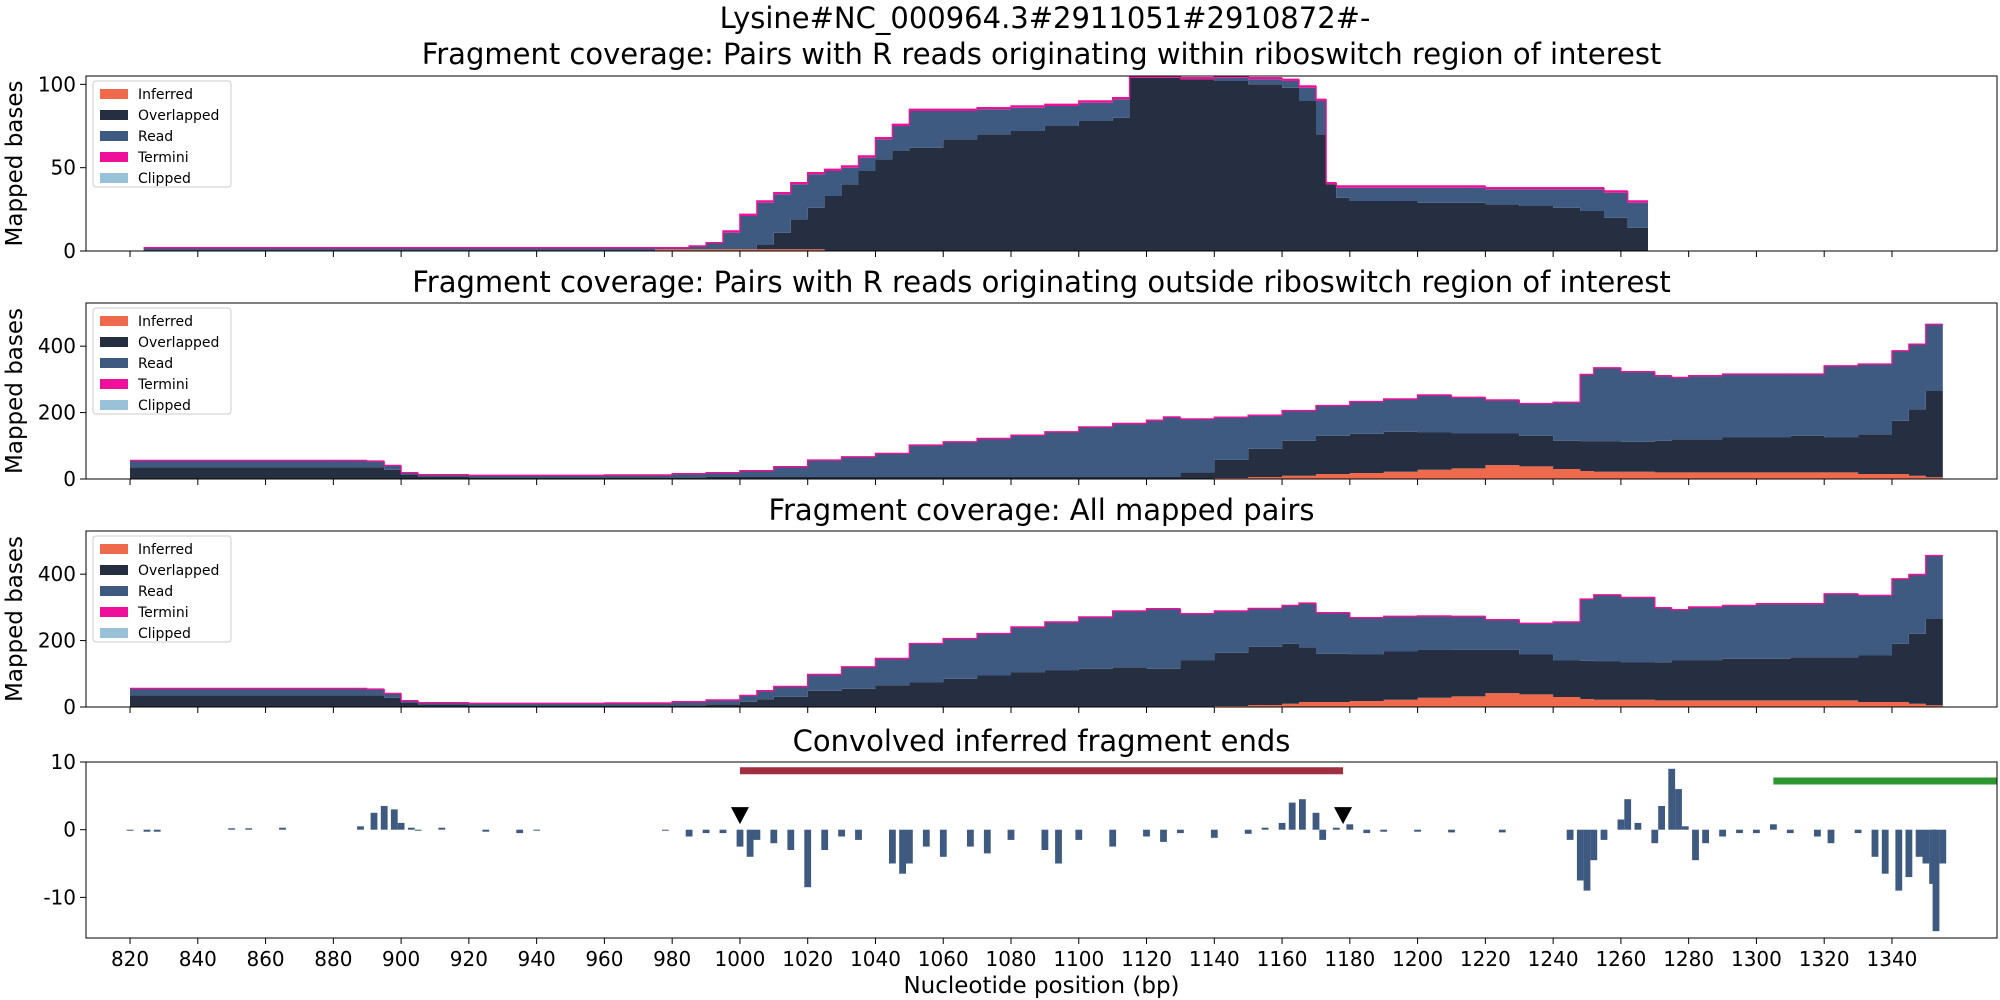  What do you see at coordinates (1036, 700) in the screenshot?
I see `series-inferred-area` at bounding box center [1036, 700].